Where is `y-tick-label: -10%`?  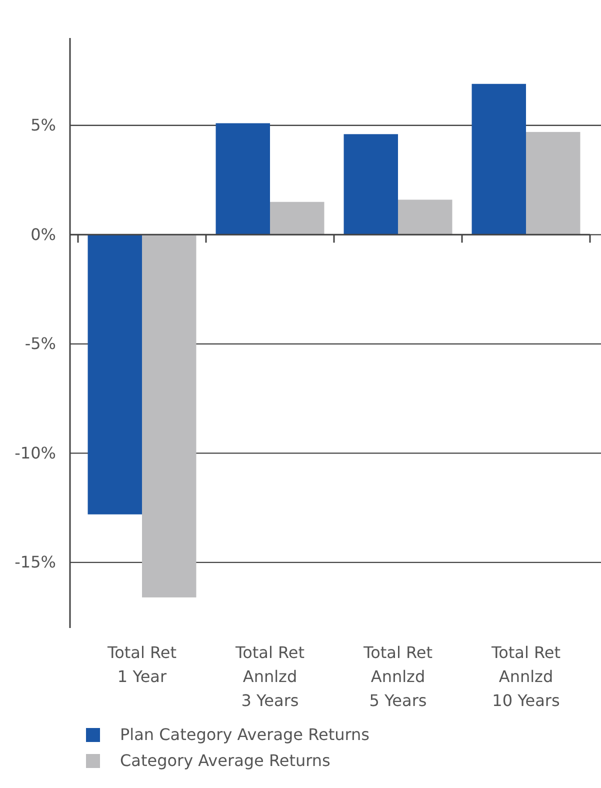
y-tick-label: -10% is located at coordinates (35, 452).